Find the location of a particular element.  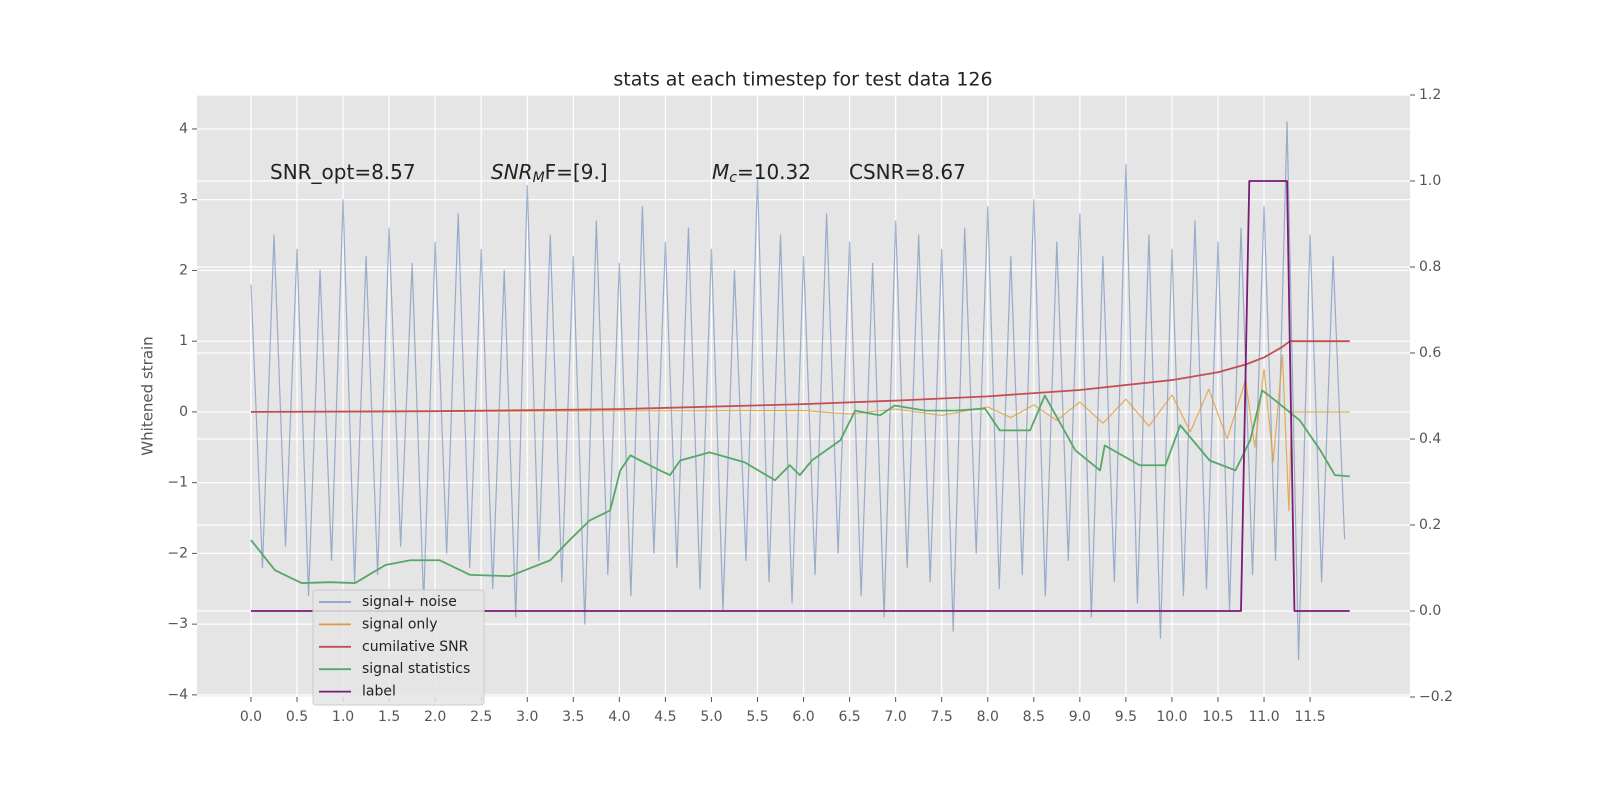

y2-tick-label: 0.6 is located at coordinates (1430, 353).